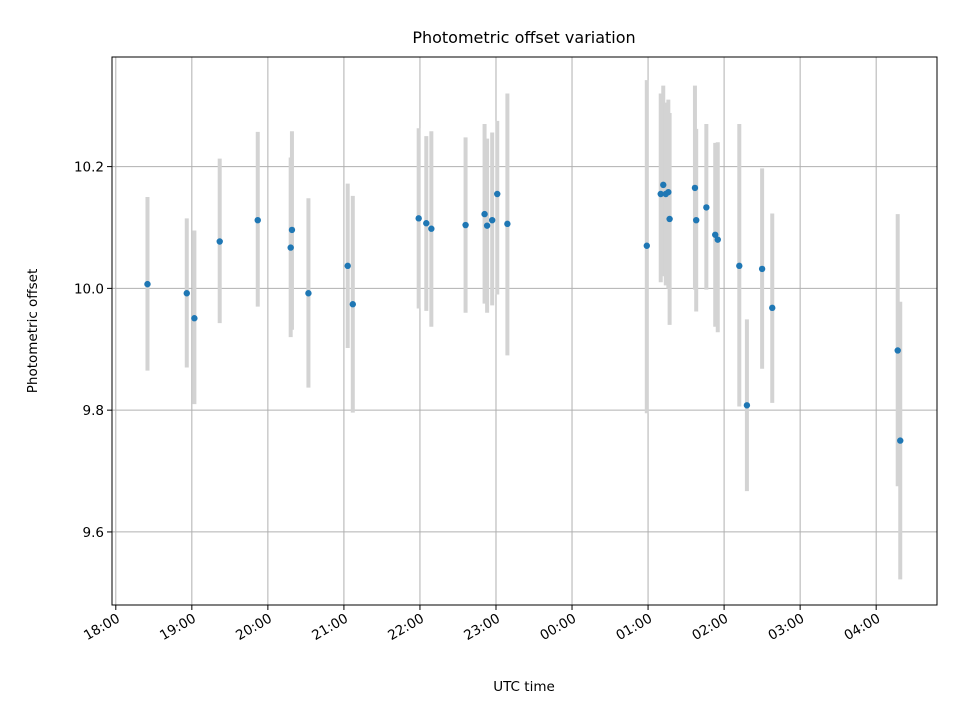 The image size is (960, 720). Describe the element at coordinates (33, 331) in the screenshot. I see `y-axis-label: Photometric offset` at that location.